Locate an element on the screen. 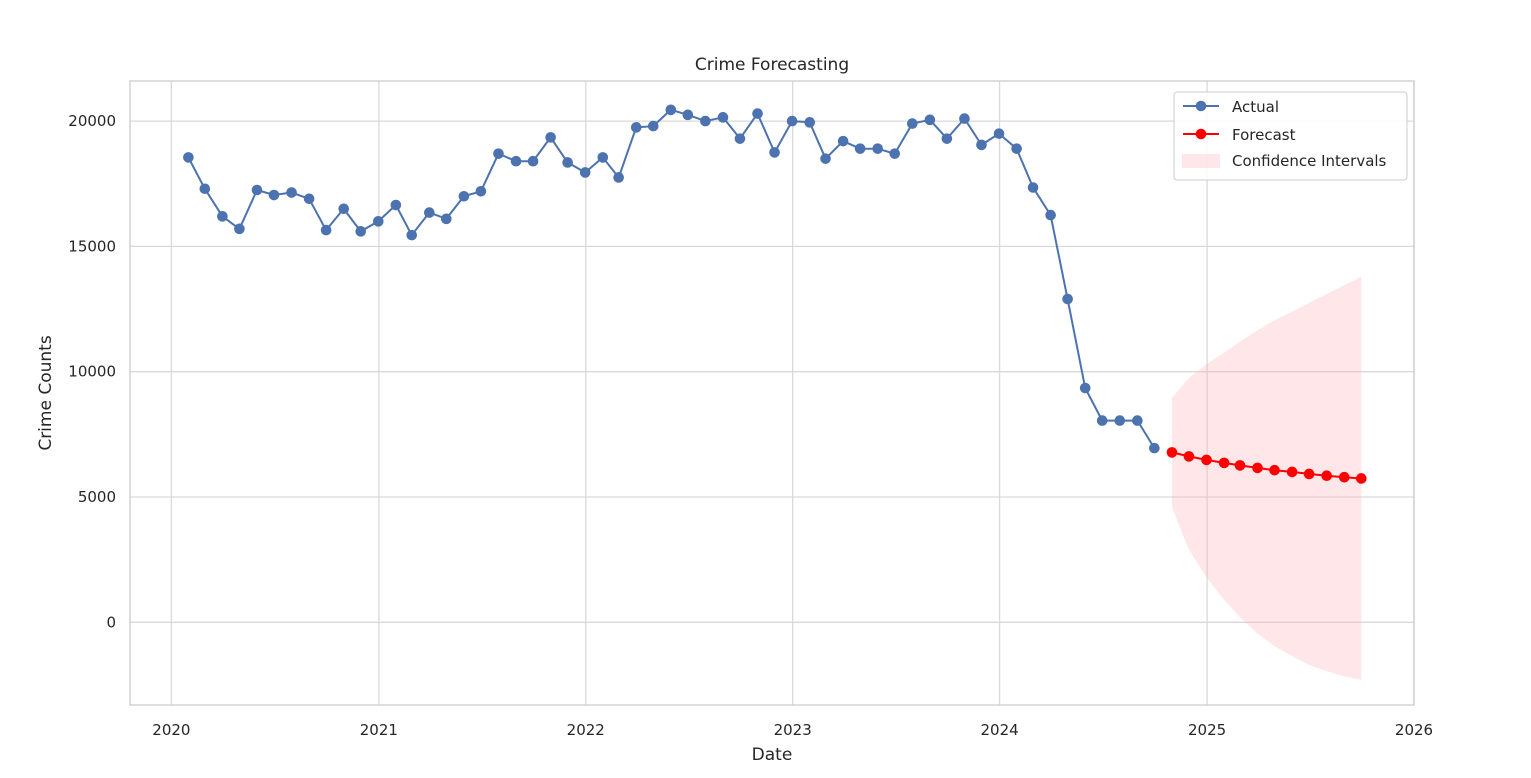  legend-actual-marker is located at coordinates (1201, 106).